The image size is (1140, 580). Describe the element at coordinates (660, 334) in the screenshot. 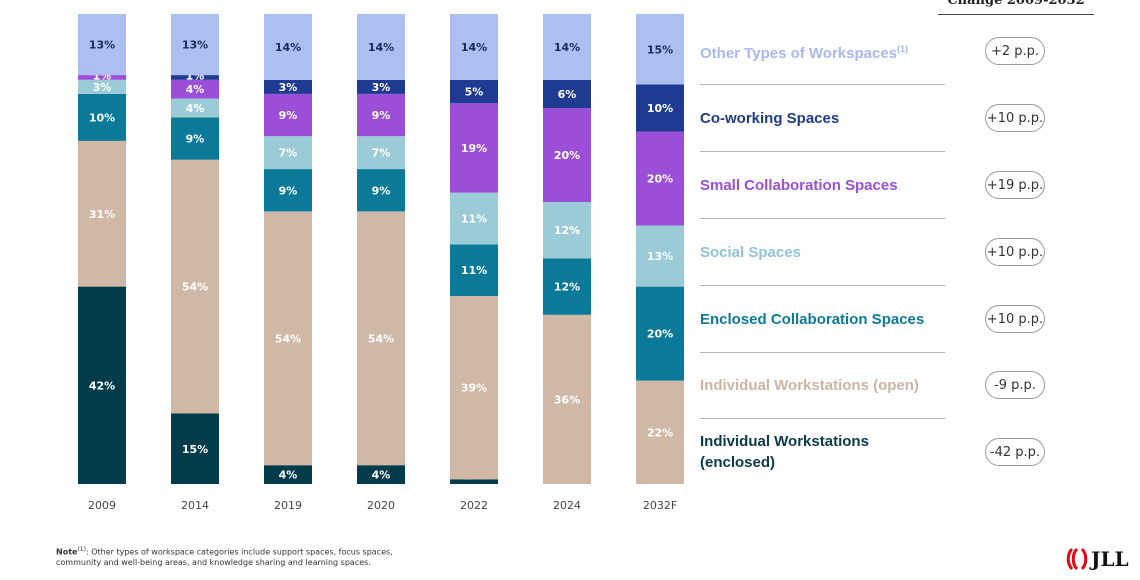

I see `data-label-2032F-2: 20%` at that location.